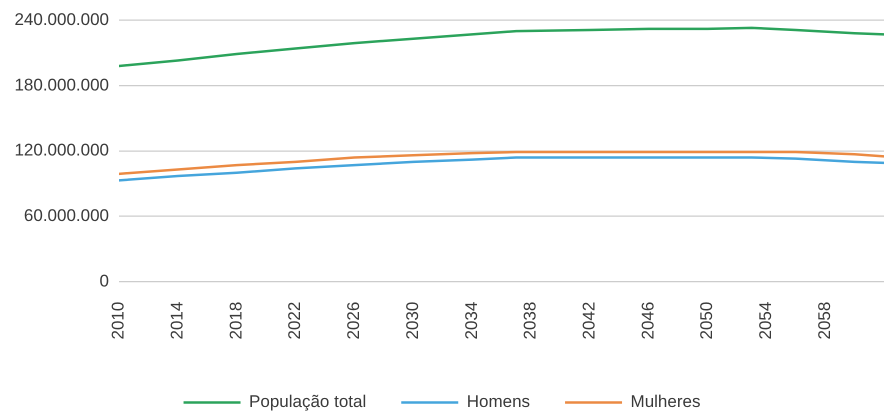 Image resolution: width=884 pixels, height=412 pixels. What do you see at coordinates (588, 321) in the screenshot?
I see `x-tick-label: 2042` at bounding box center [588, 321].